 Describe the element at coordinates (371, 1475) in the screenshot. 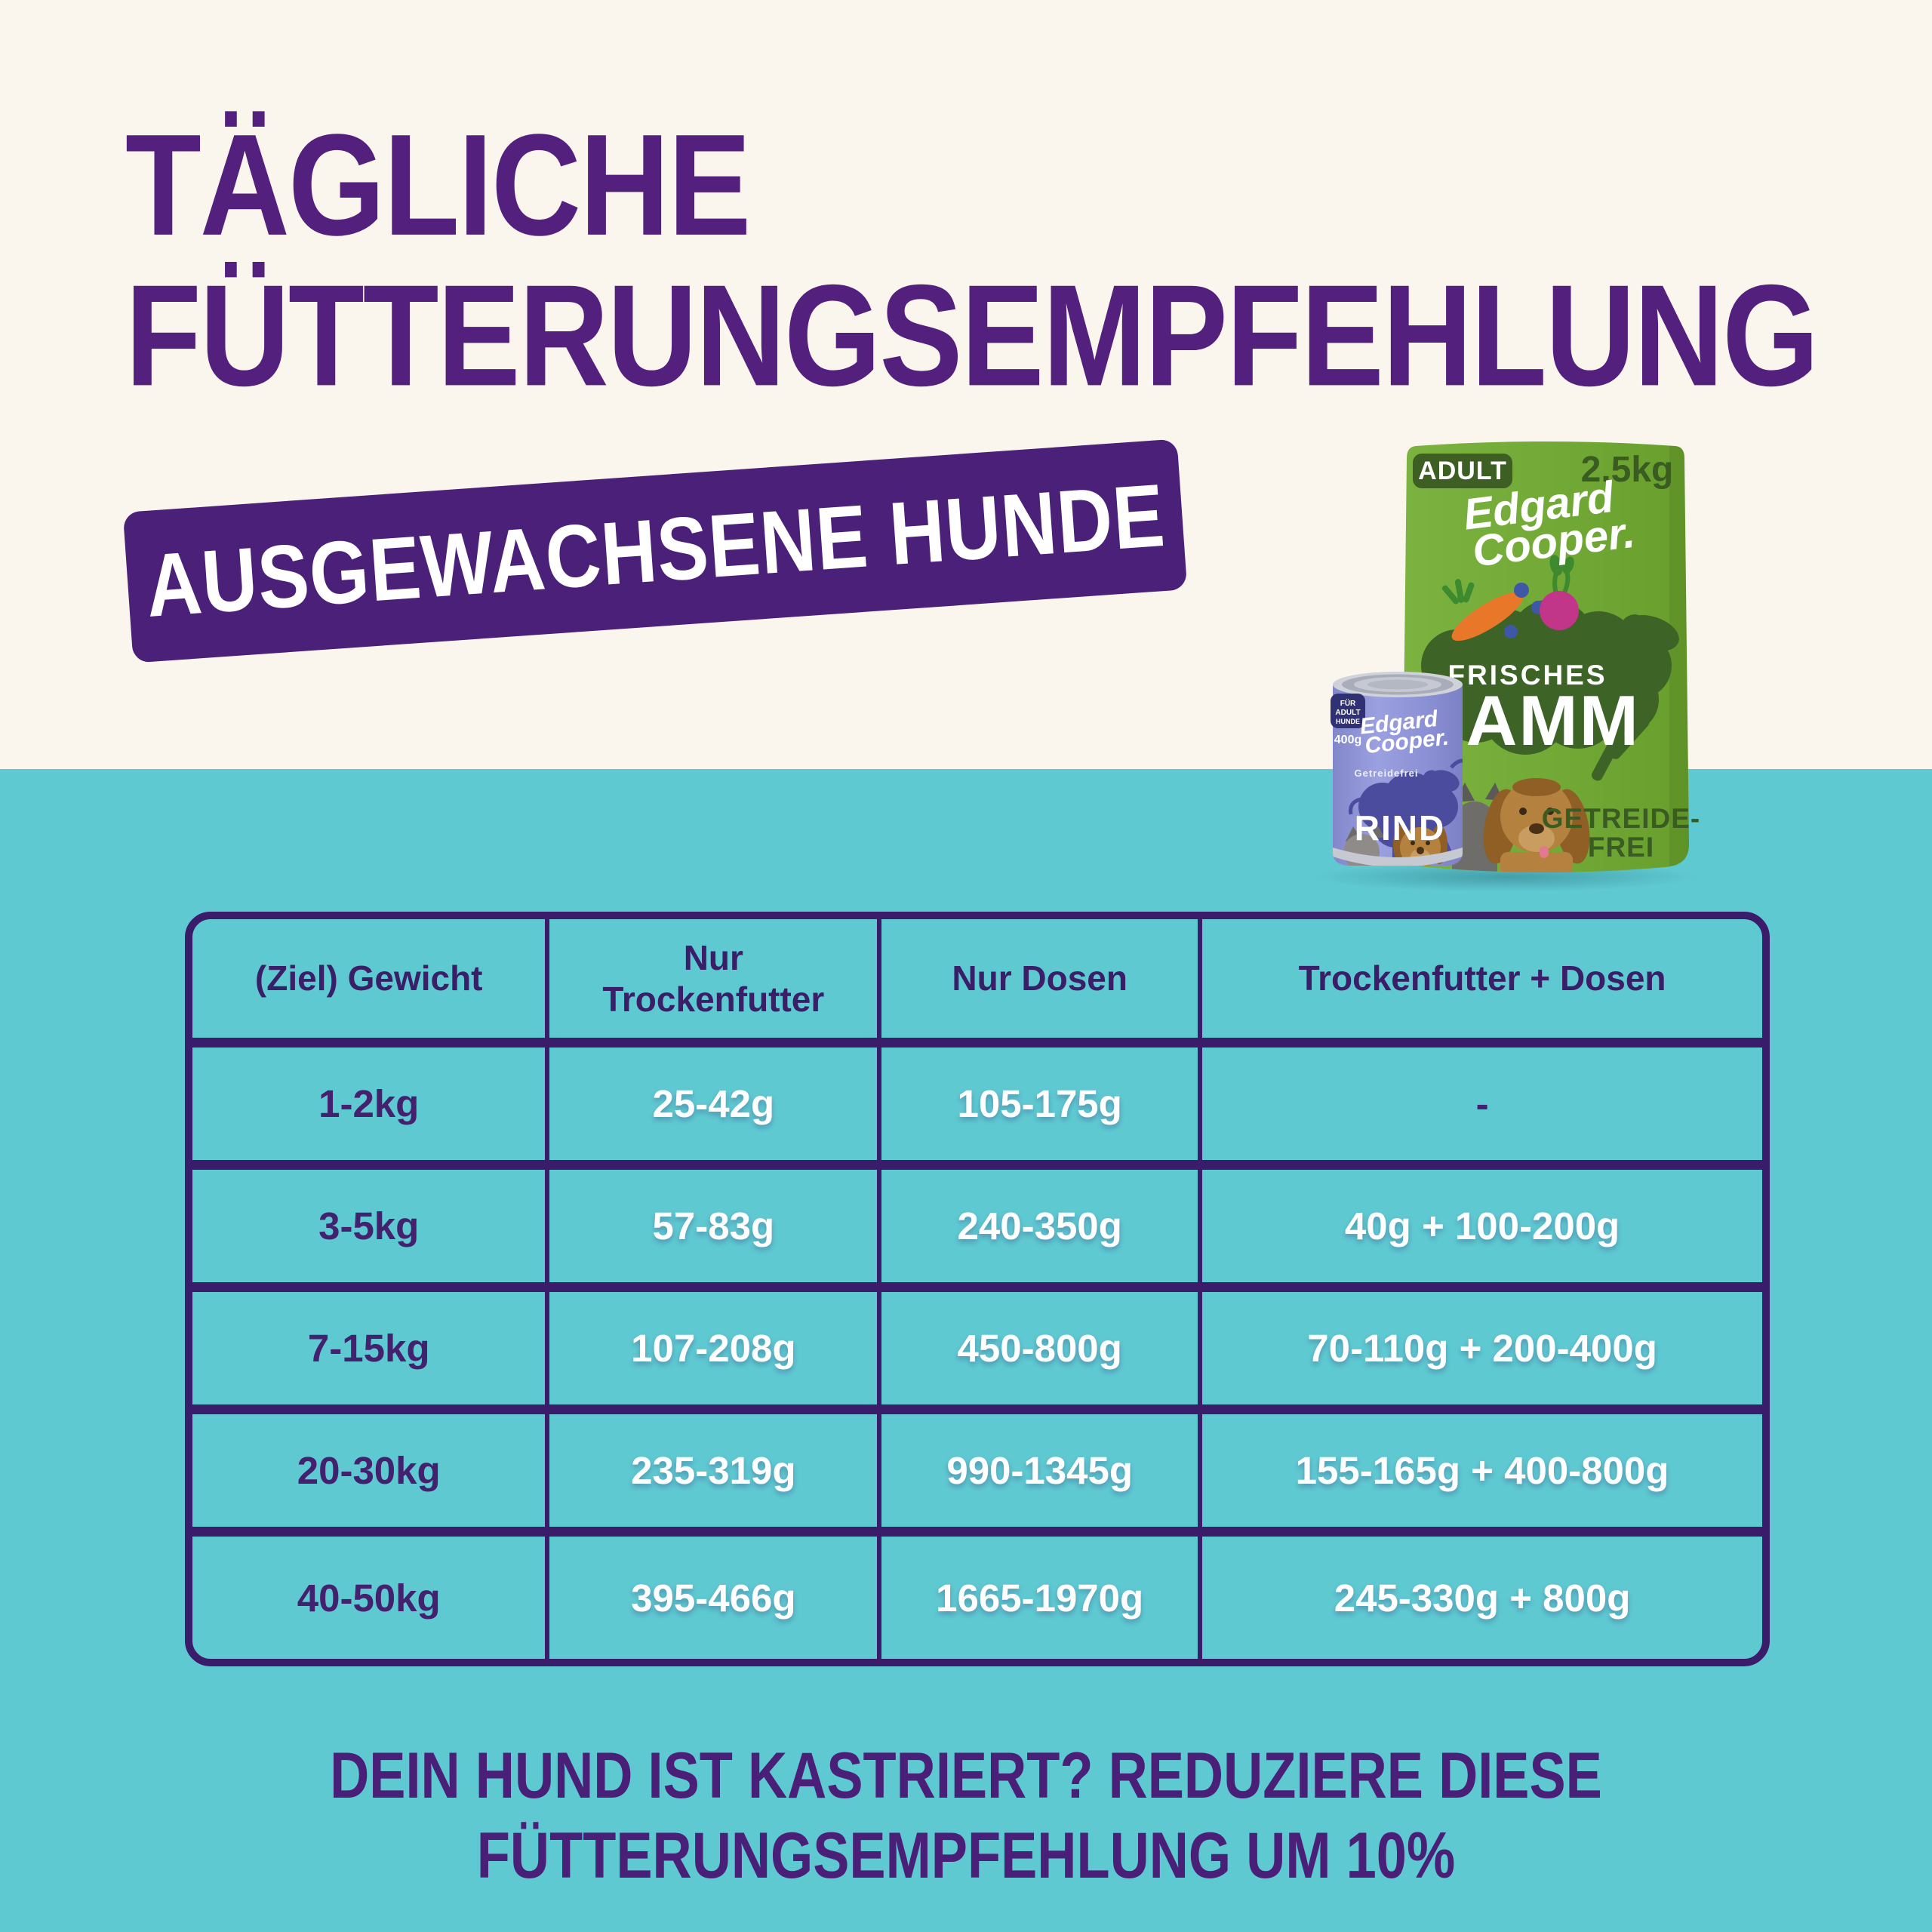

I see `feeding-table-cell: 20-30kg` at that location.